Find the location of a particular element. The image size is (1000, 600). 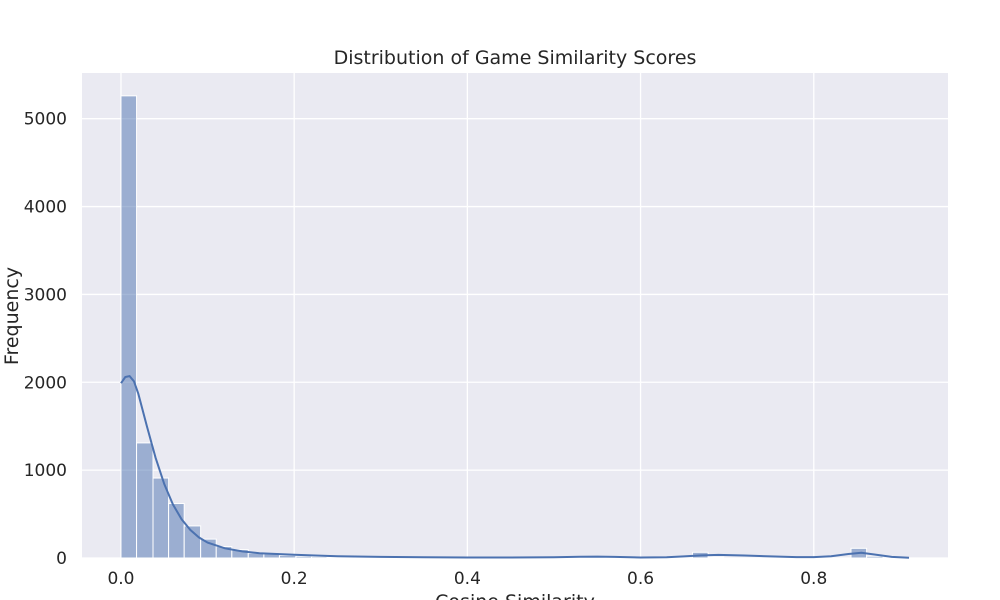

y-axis-ticks: 0 1000 2000 3000 4000 5000 is located at coordinates (45, 339).